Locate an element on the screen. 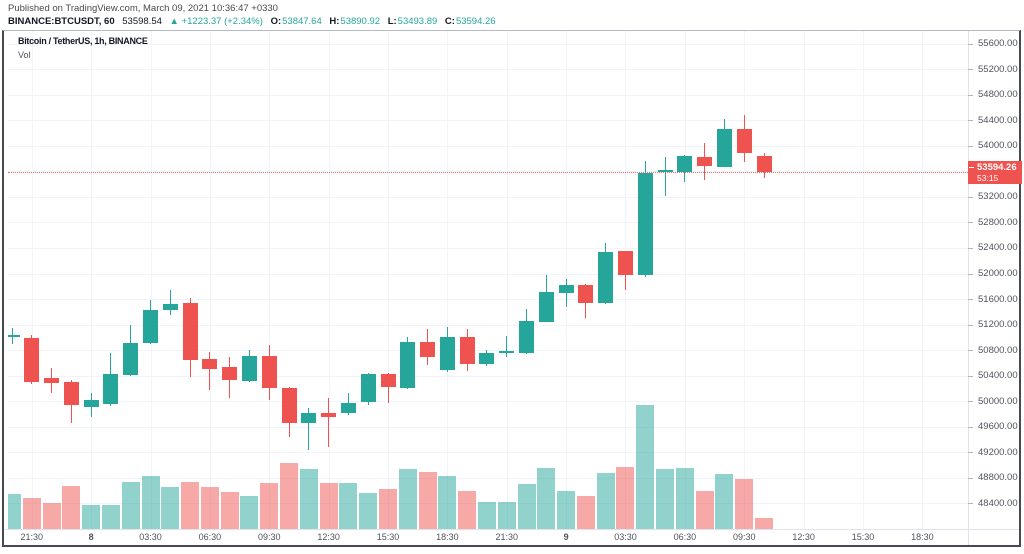 This screenshot has width=1024, height=554. price-tick-label: 55600.00 is located at coordinates (998, 44).